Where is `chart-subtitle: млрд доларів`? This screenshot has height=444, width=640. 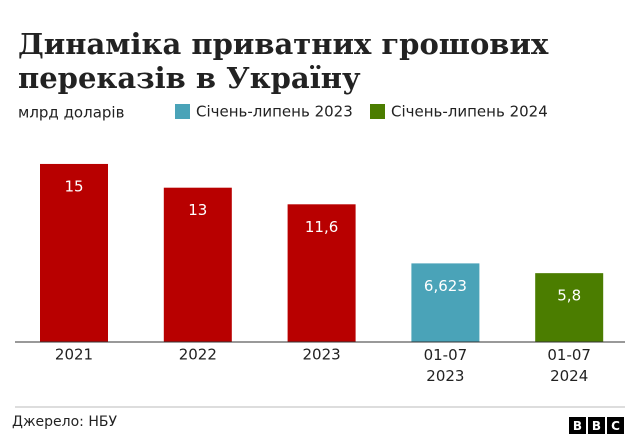 chart-subtitle: млрд доларів is located at coordinates (71, 113).